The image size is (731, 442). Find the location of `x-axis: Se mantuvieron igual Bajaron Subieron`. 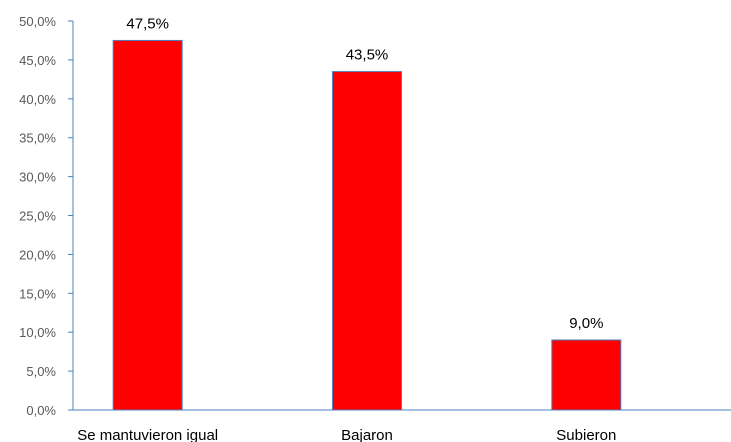

x-axis: Se mantuvieron igual Bajaron Subieron is located at coordinates (402, 425).